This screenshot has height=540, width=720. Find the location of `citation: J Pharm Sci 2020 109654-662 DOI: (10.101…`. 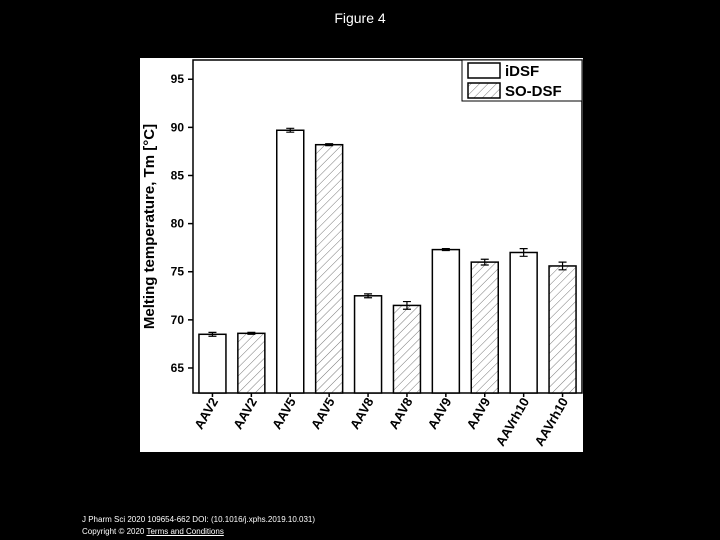

citation: J Pharm Sci 2020 109654-662 DOI: (10.101… is located at coordinates (199, 519).